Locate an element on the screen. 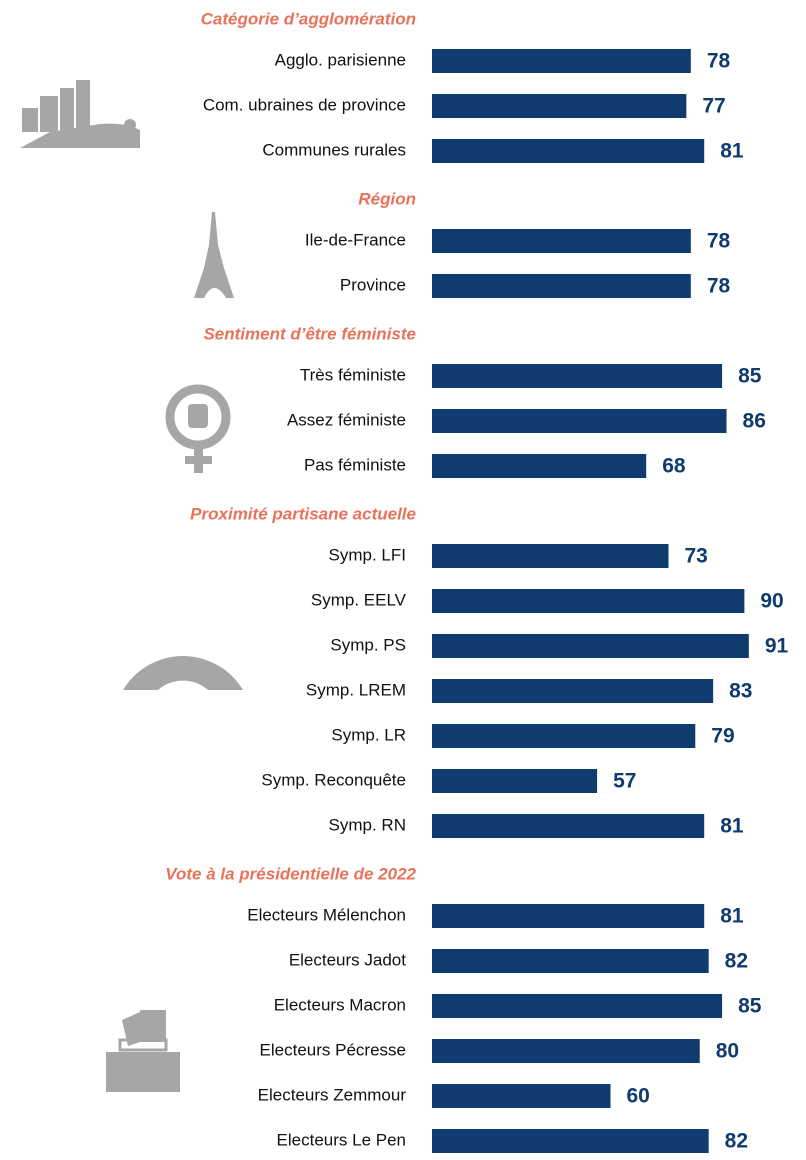 This screenshot has height=1160, width=806. category-label: Com. ubraines de province is located at coordinates (304, 104).